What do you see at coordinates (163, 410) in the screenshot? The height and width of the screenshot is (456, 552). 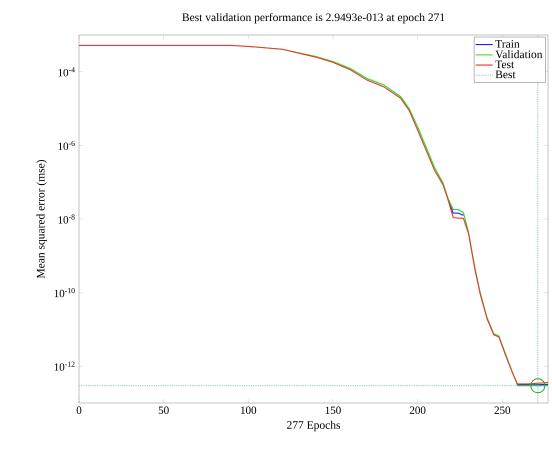 I see `x-tick-label: 50` at bounding box center [163, 410].